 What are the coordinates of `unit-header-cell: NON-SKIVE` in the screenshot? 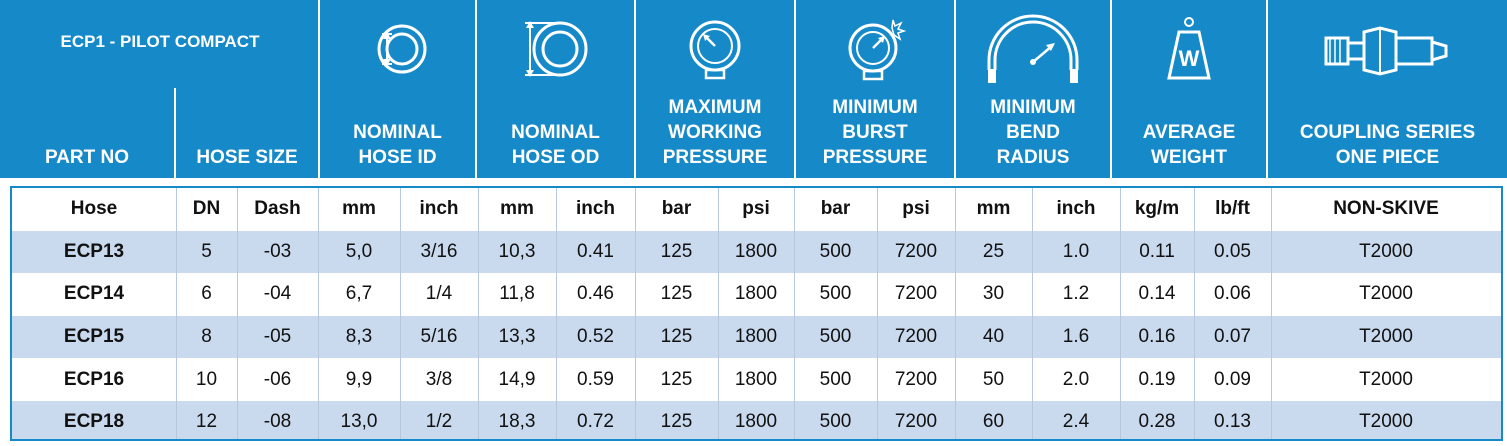 It's located at (1386, 209).